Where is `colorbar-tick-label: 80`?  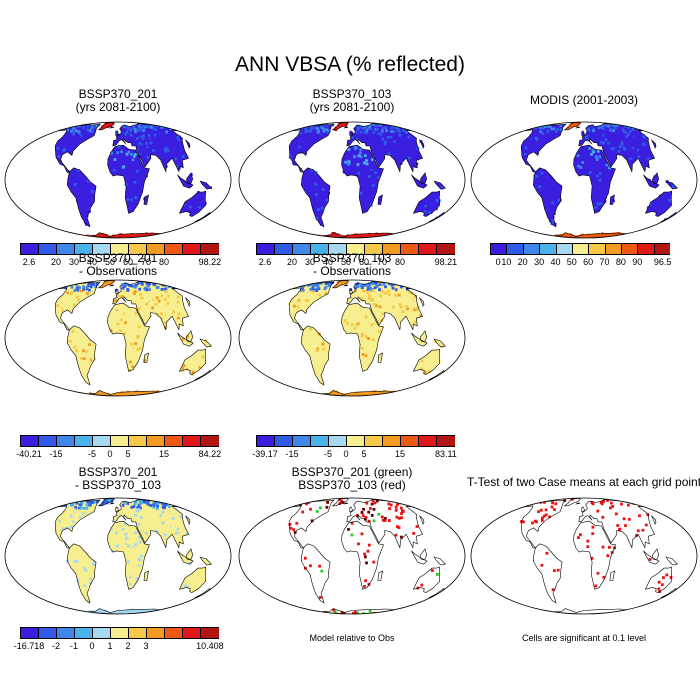 colorbar-tick-label: 80 is located at coordinates (164, 262).